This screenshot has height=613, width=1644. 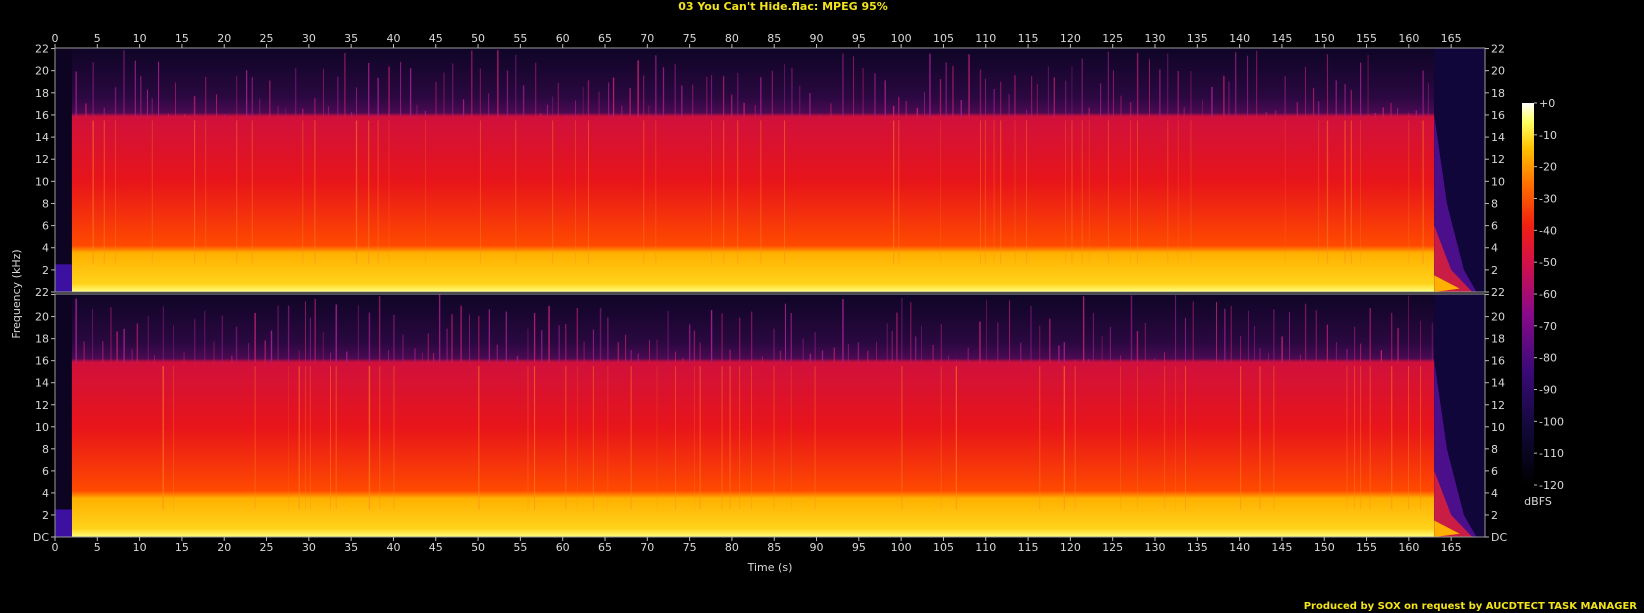 What do you see at coordinates (943, 547) in the screenshot?
I see `x-tick-label-bottom: 105` at bounding box center [943, 547].